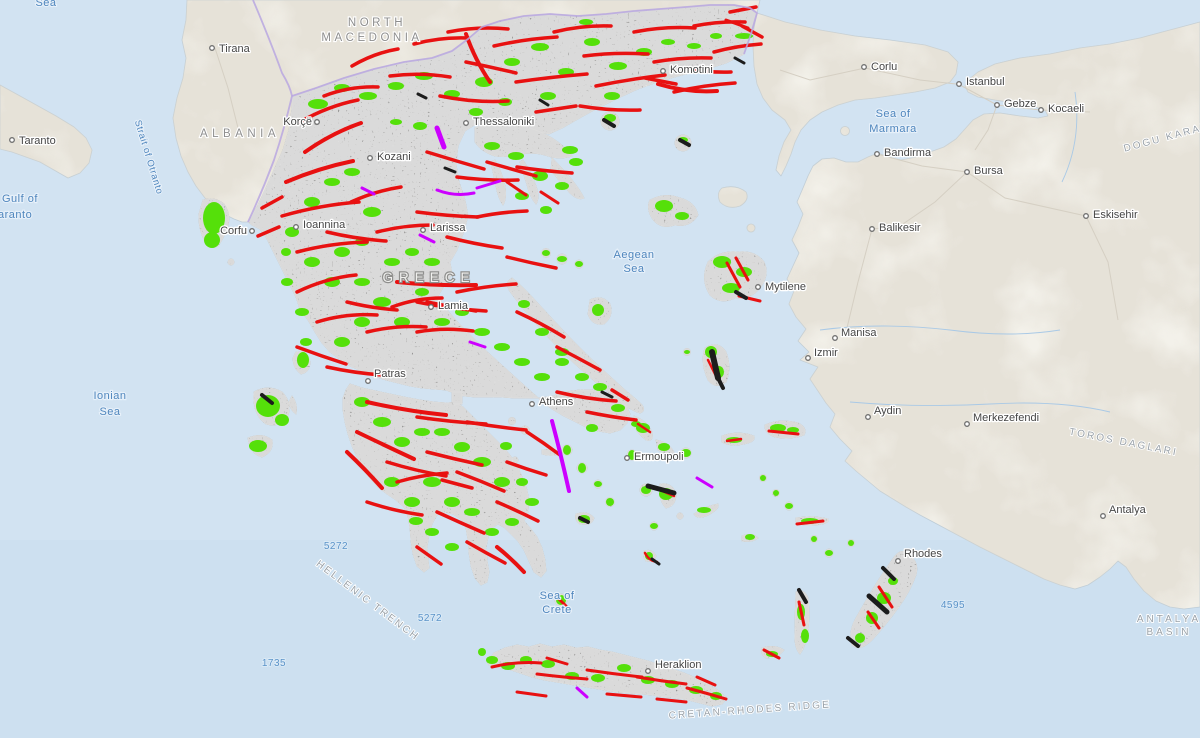 The height and width of the screenshot is (738, 1200). Describe the element at coordinates (967, 172) in the screenshot. I see `city-marker-bursa` at that location.